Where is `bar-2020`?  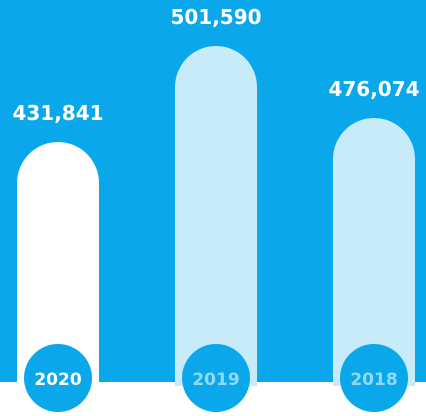
bar-2020 is located at coordinates (58, 264).